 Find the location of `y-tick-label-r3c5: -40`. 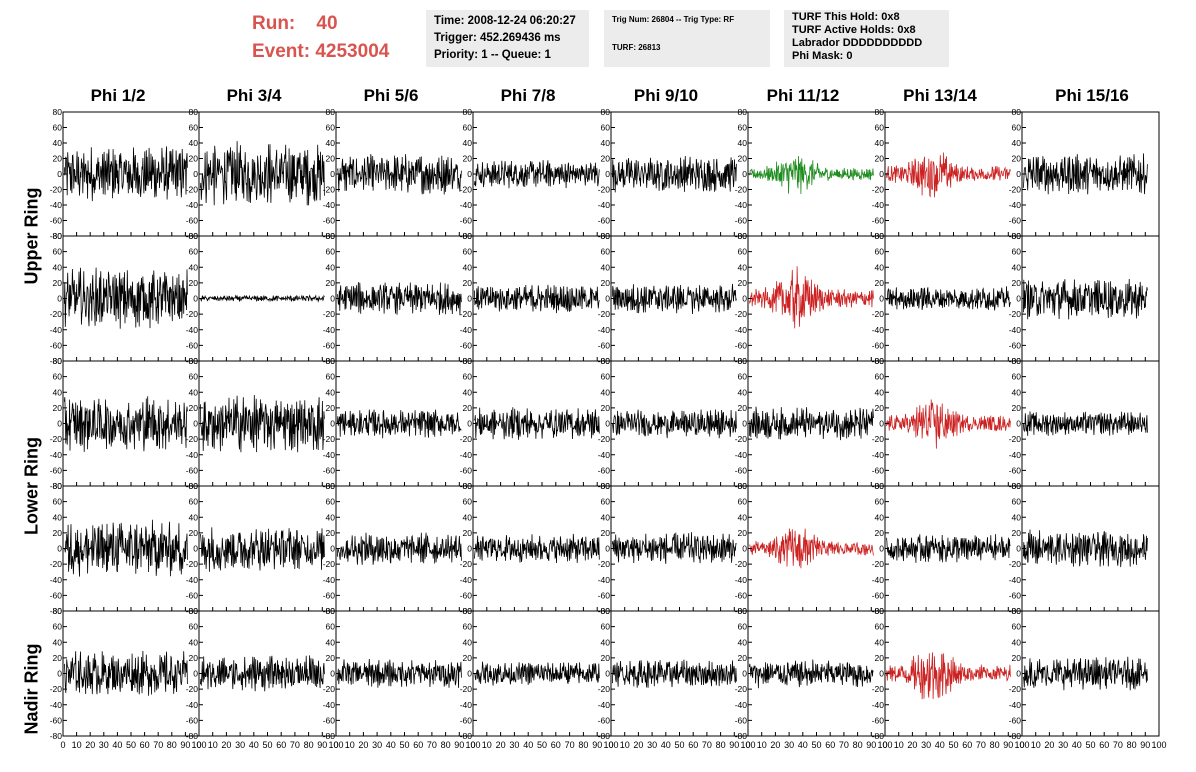

y-tick-label-r3c5: -40 is located at coordinates (741, 580).